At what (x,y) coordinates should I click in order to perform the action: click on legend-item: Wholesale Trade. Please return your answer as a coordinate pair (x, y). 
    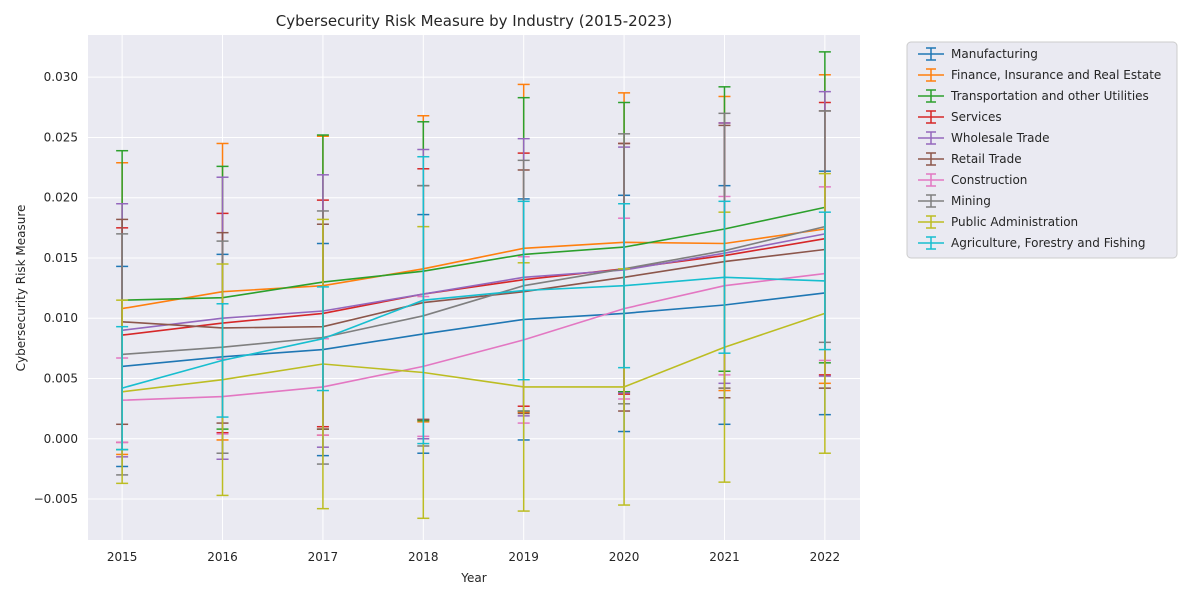
    Looking at the image, I should click on (984, 138).